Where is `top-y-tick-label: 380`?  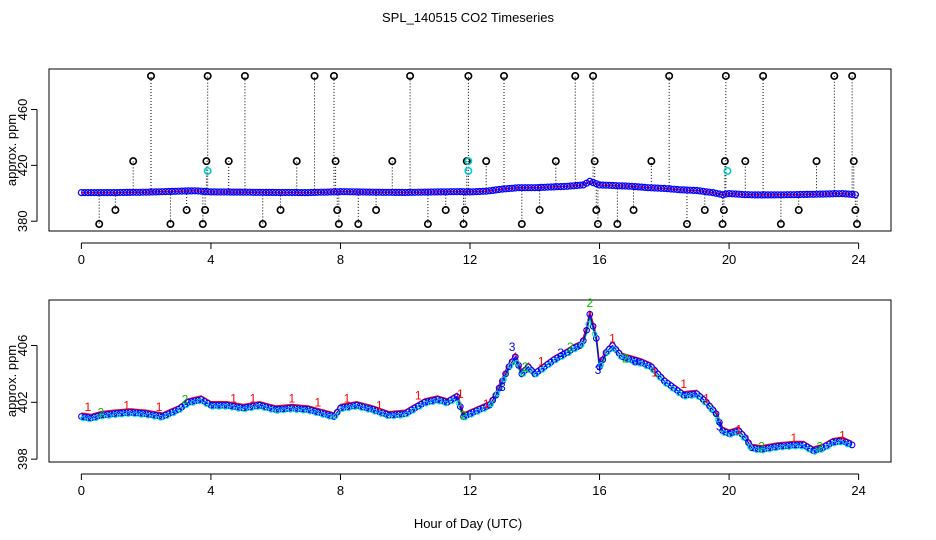
top-y-tick-label: 380 is located at coordinates (22, 221).